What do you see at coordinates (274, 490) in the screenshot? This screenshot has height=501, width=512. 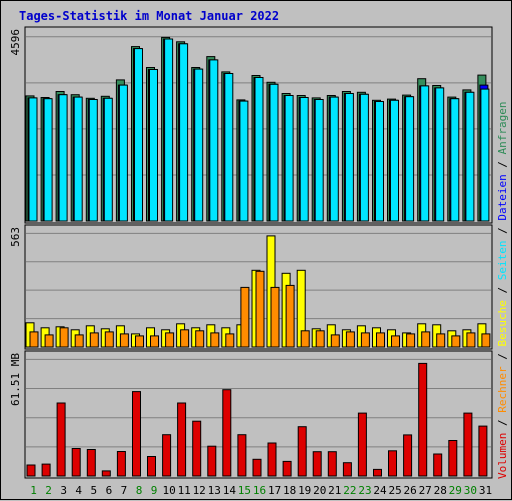 I see `day-label-17: 17` at bounding box center [274, 490].